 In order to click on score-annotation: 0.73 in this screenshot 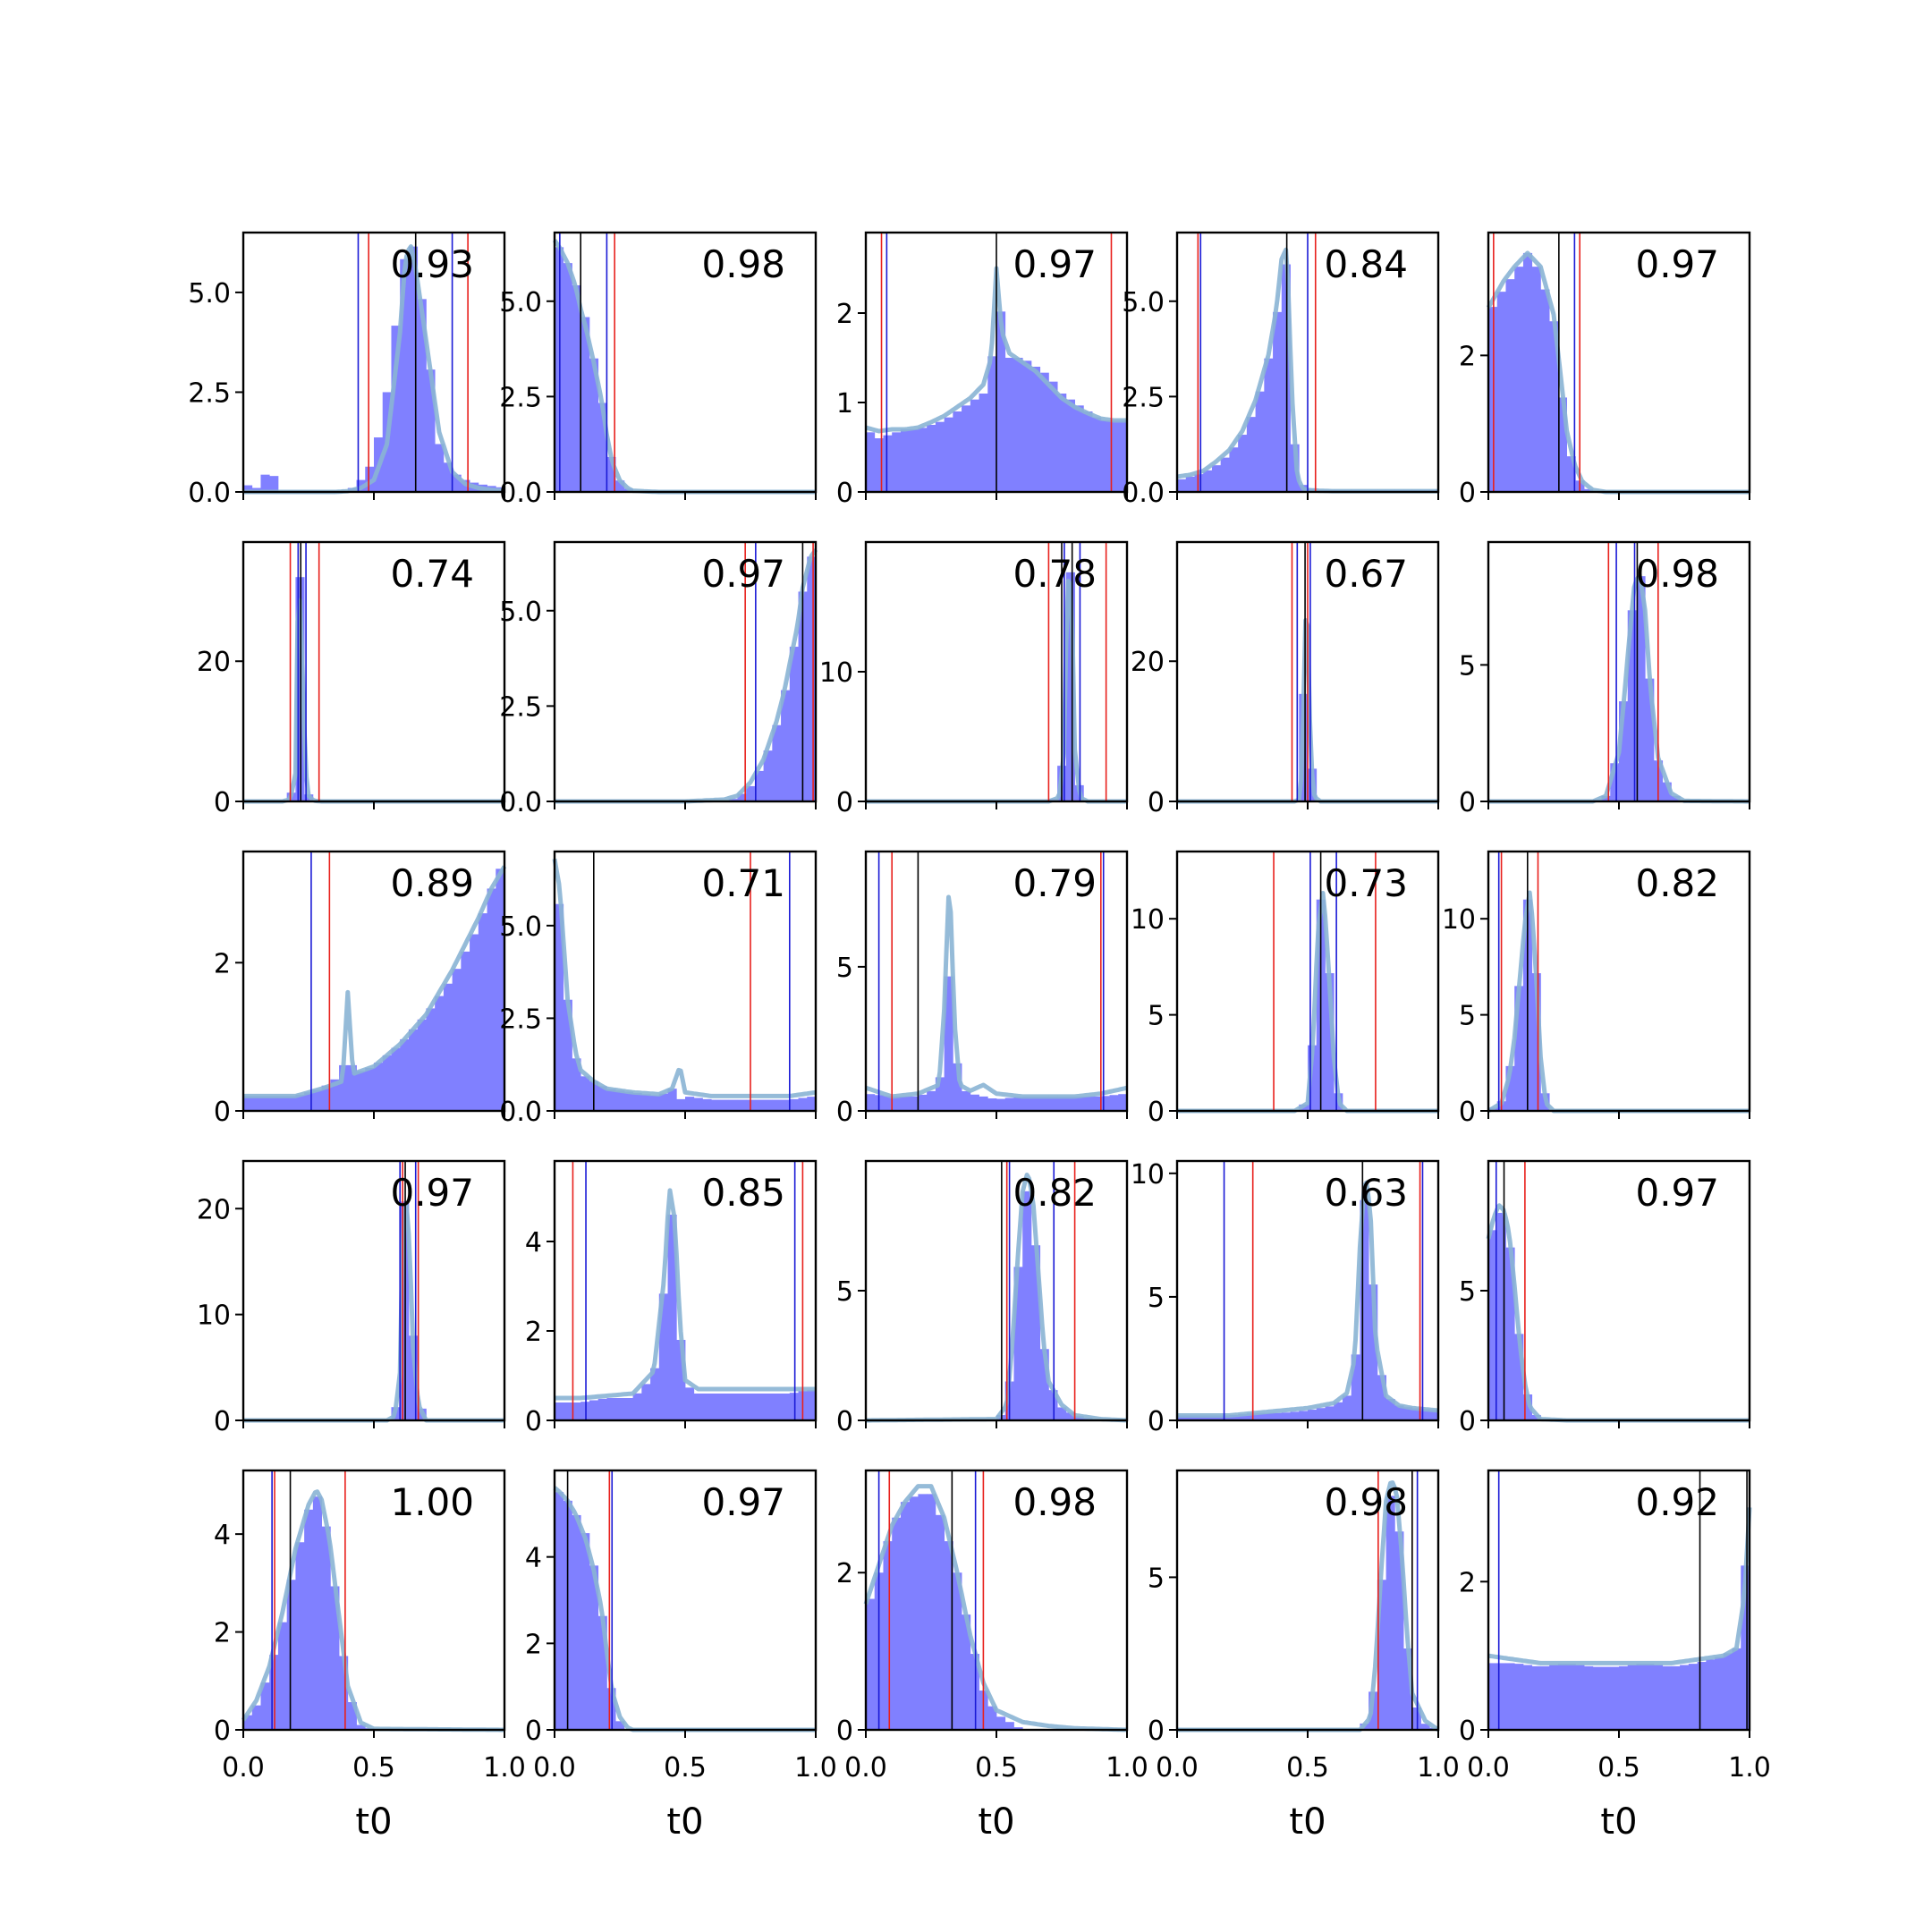, I will do `click(1366, 883)`.